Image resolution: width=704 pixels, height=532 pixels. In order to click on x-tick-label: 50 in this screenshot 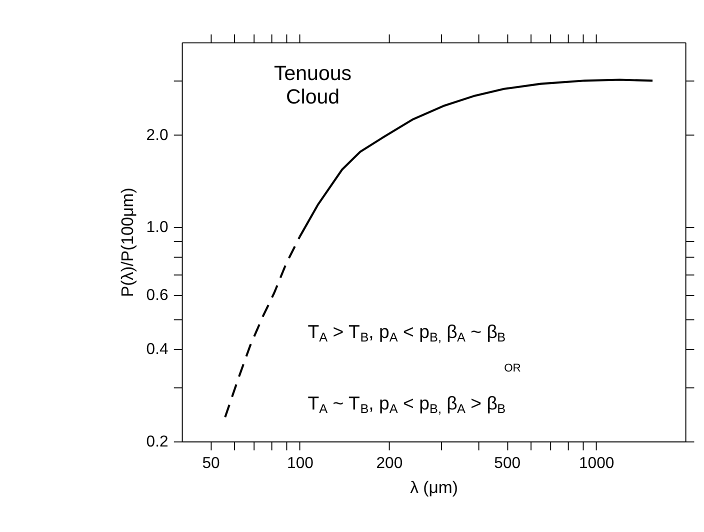, I will do `click(211, 463)`.